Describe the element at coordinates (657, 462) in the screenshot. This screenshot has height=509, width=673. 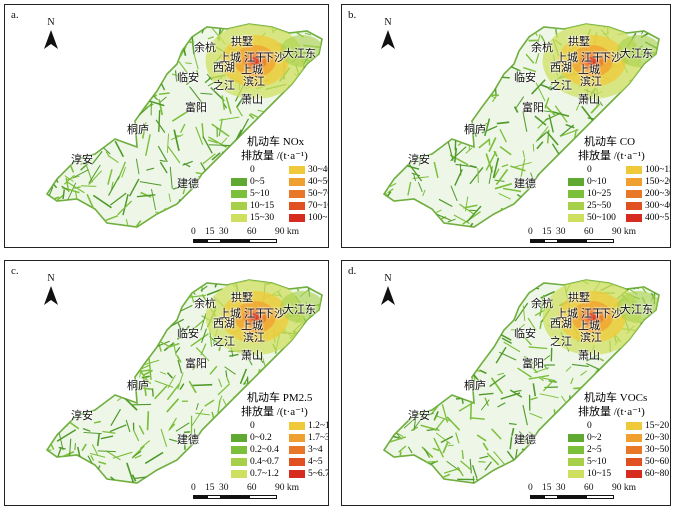
I see `legend-label: 50~60` at that location.